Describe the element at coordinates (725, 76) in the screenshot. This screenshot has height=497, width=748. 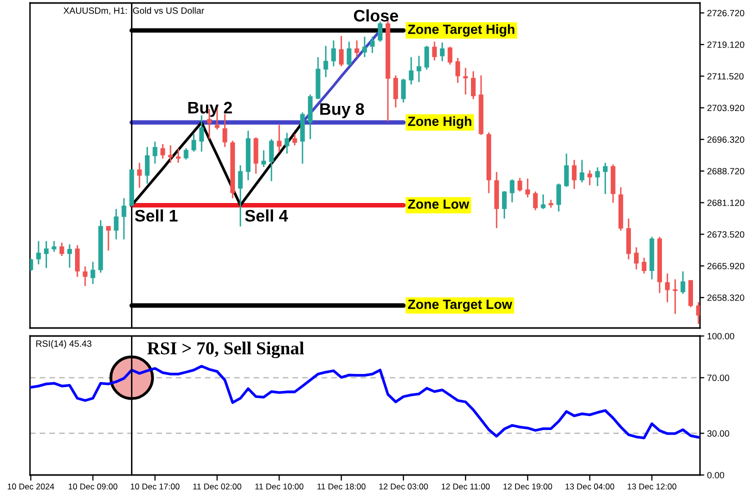
I see `y-tick-label: 2711.520` at that location.